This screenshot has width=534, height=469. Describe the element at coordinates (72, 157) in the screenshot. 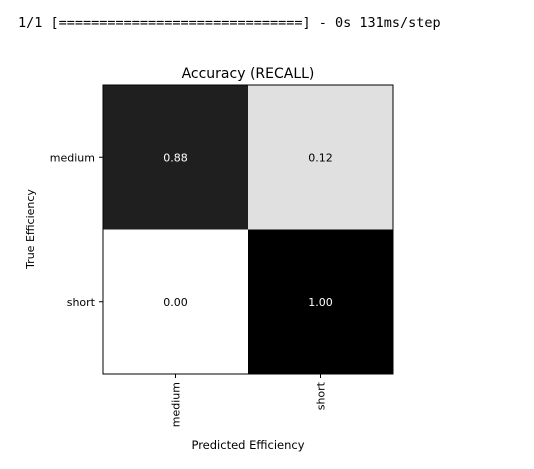

I see `y-tick-label: medium` at that location.